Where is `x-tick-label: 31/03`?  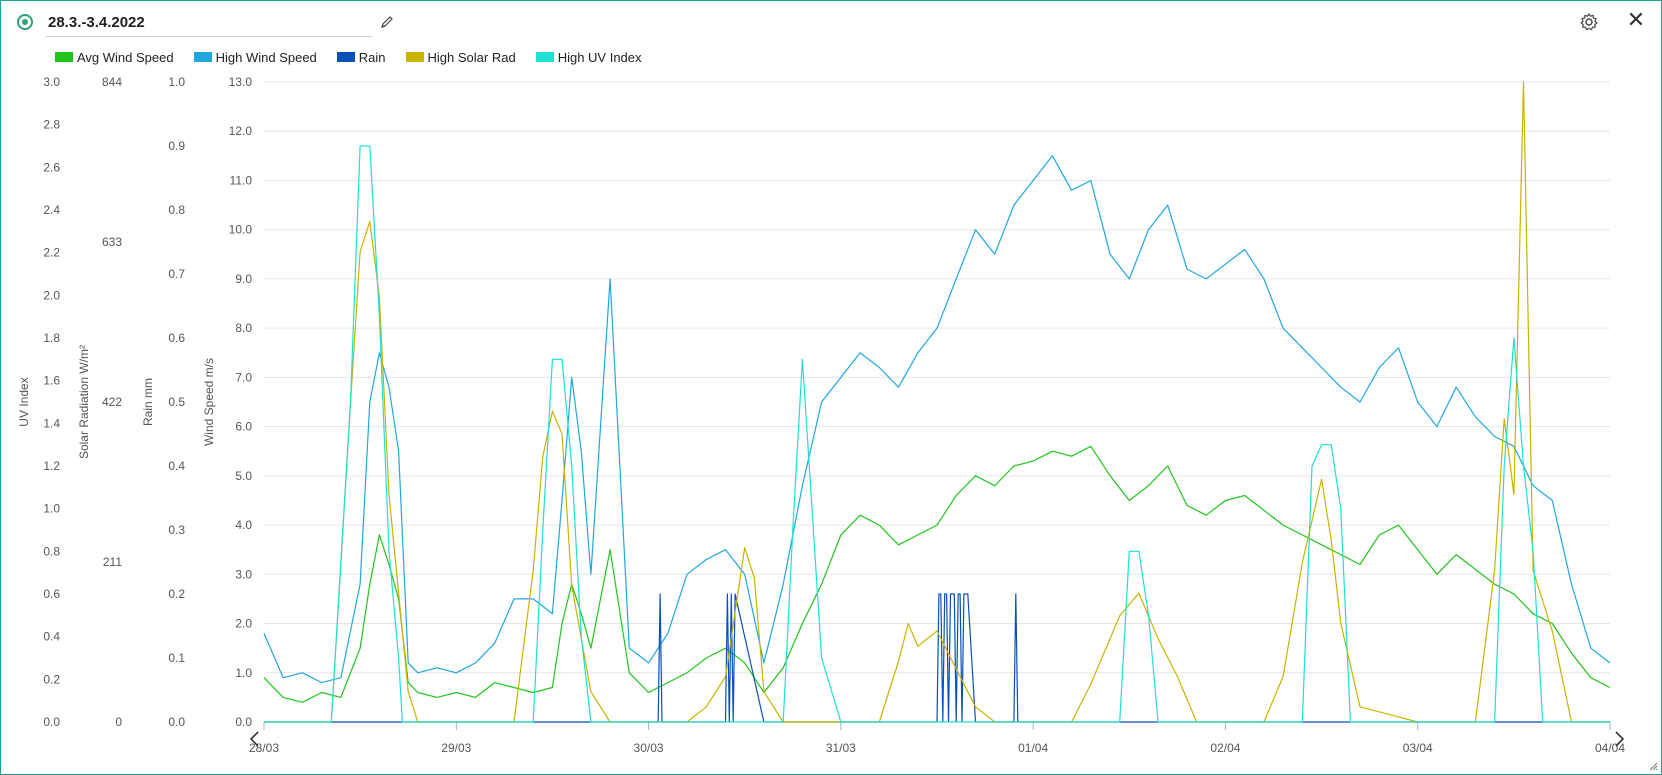 x-tick-label: 31/03 is located at coordinates (841, 748).